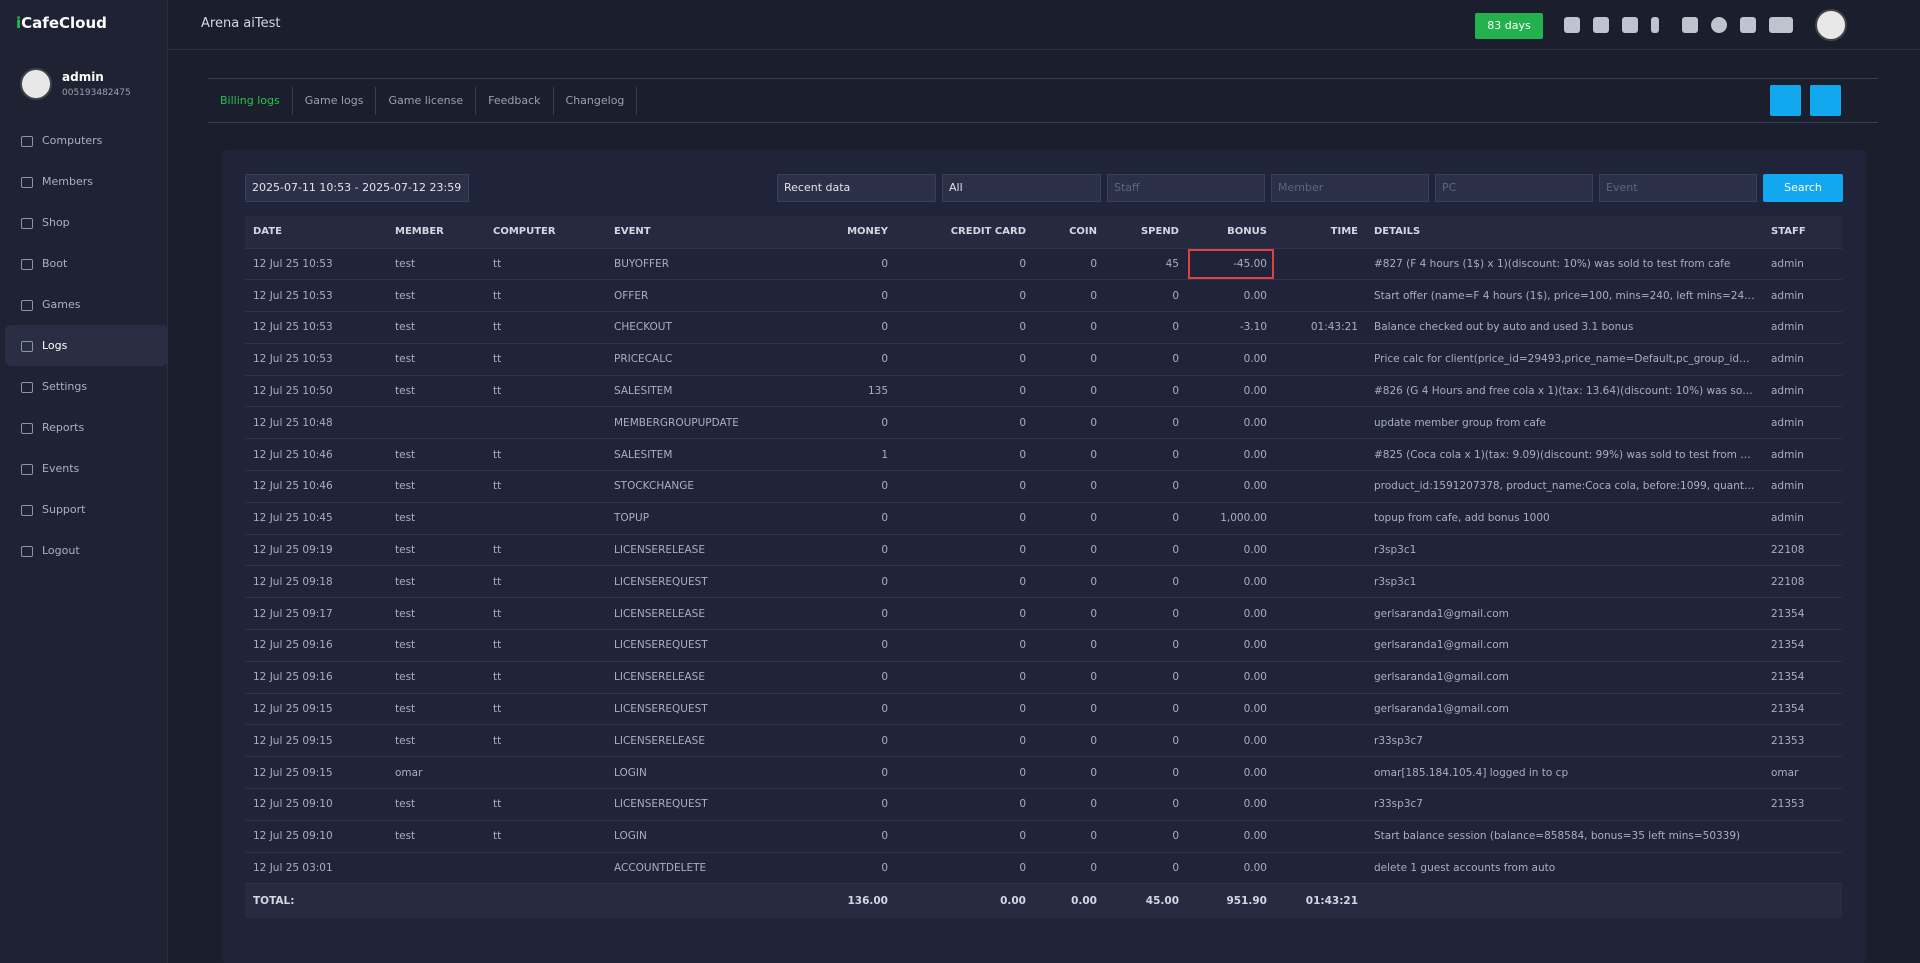 The height and width of the screenshot is (963, 1920). Describe the element at coordinates (84, 509) in the screenshot. I see `nav-item: Support` at that location.